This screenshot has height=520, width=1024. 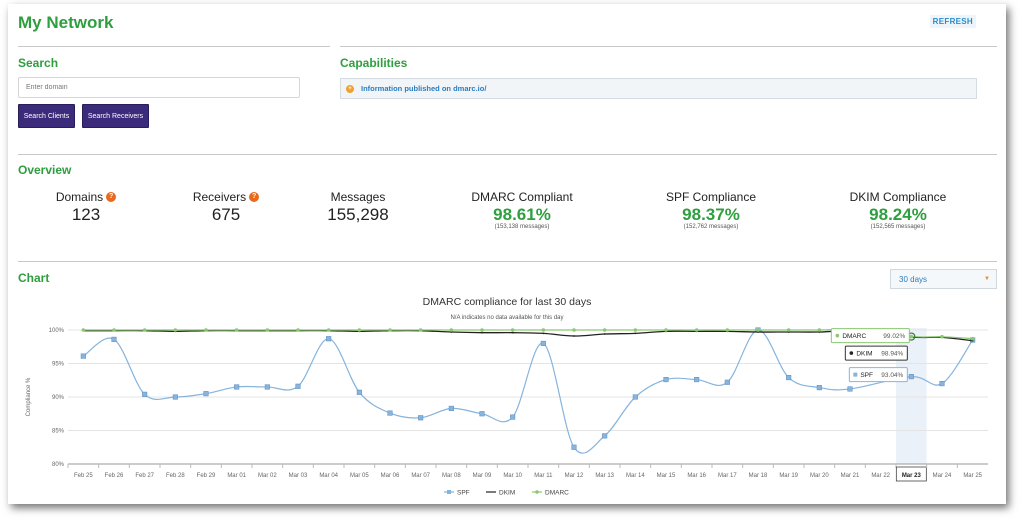 What do you see at coordinates (837, 335) in the screenshot?
I see `tooltip-marker-dmarc` at bounding box center [837, 335].